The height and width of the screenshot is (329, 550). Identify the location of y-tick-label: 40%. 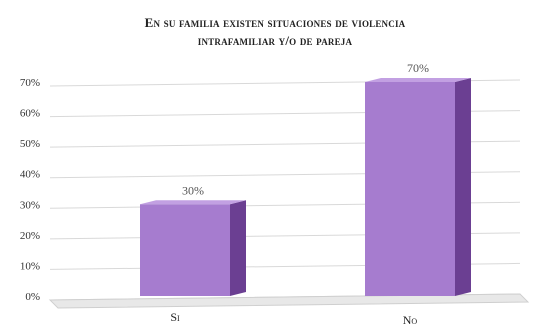
(30, 175).